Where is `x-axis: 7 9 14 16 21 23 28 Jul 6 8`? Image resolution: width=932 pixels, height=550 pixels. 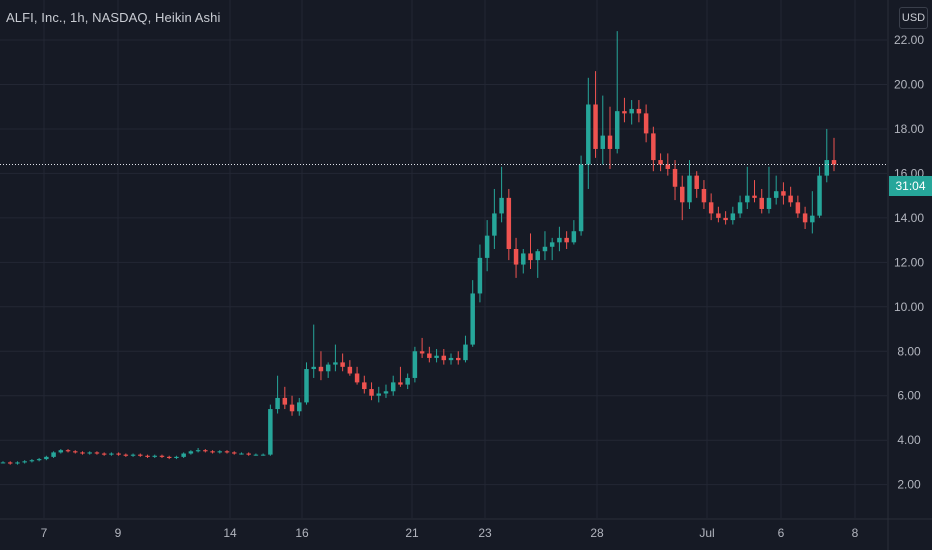
x-axis: 7 9 14 16 21 23 28 Jul 6 8 is located at coordinates (450, 533).